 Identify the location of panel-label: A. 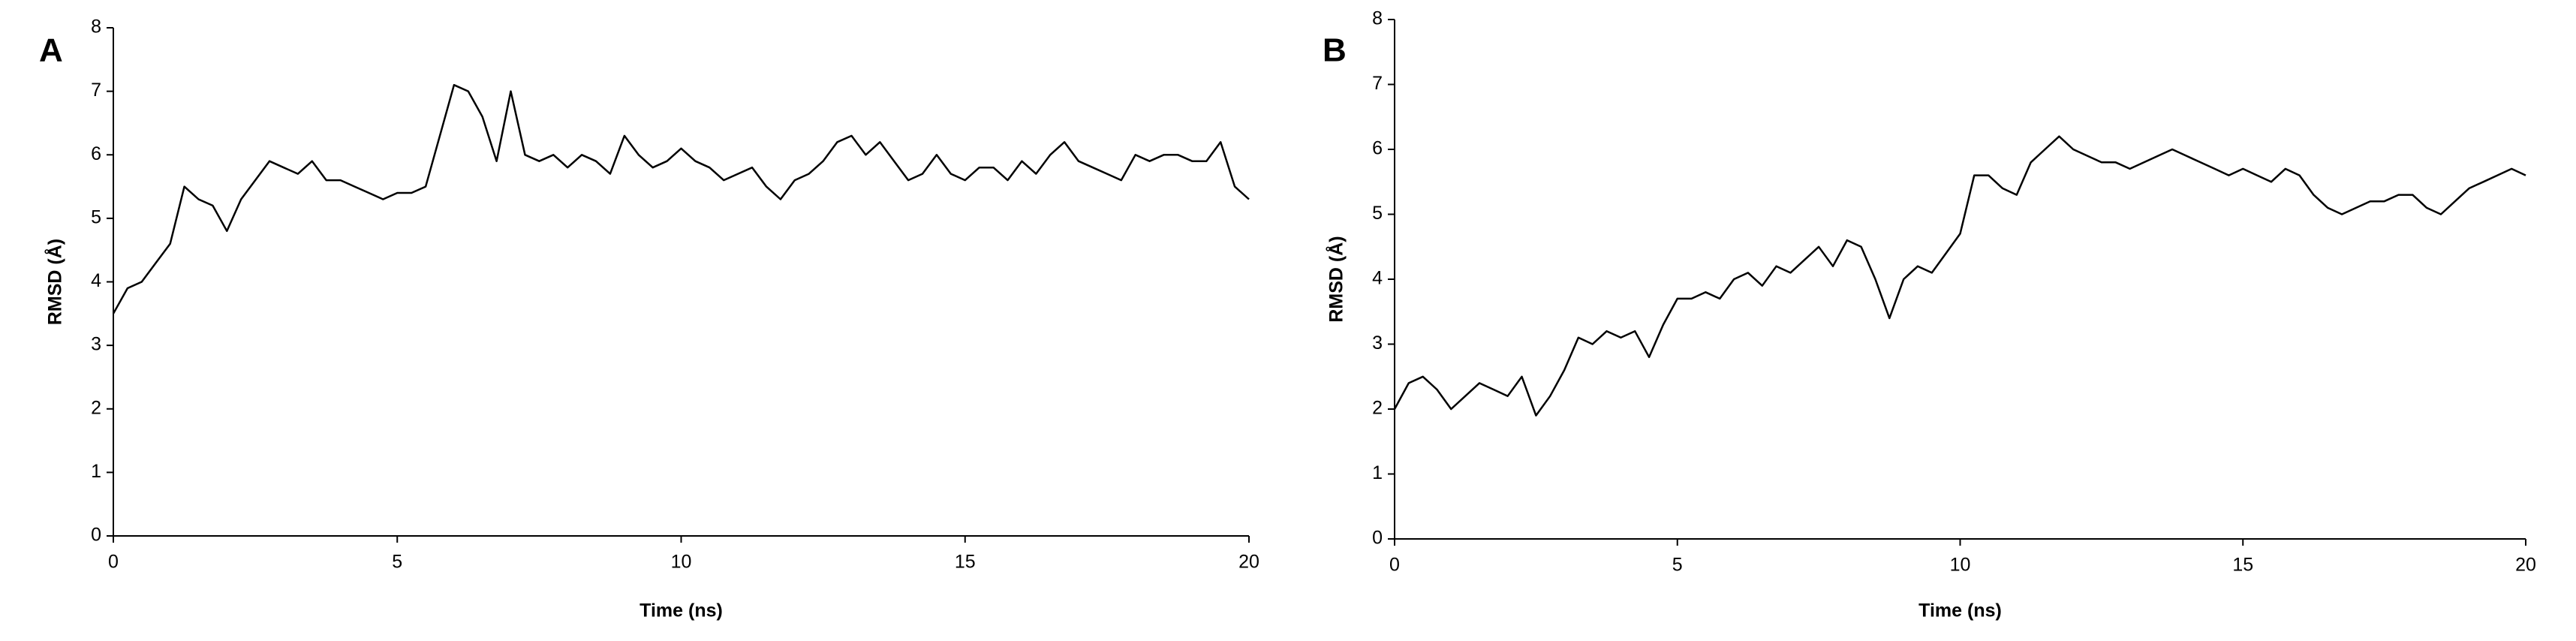
(51, 50).